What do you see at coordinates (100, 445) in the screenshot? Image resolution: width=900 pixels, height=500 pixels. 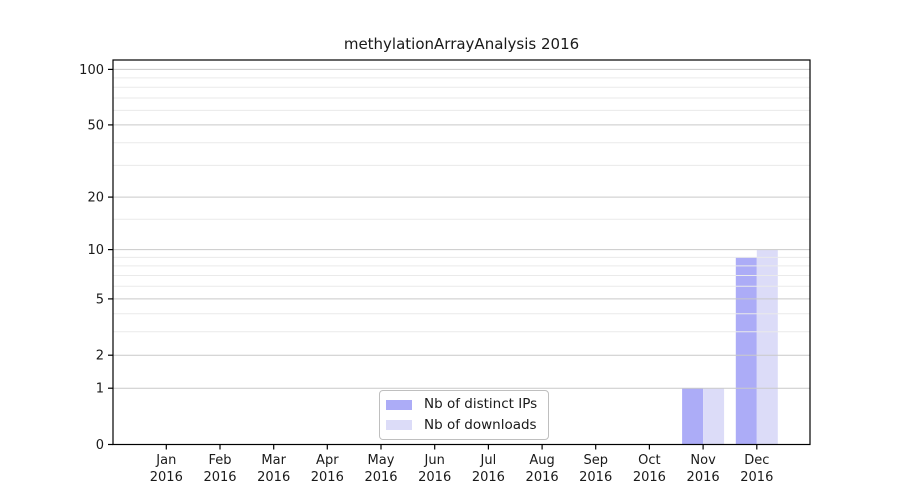 I see `y-tick-label: 0` at bounding box center [100, 445].